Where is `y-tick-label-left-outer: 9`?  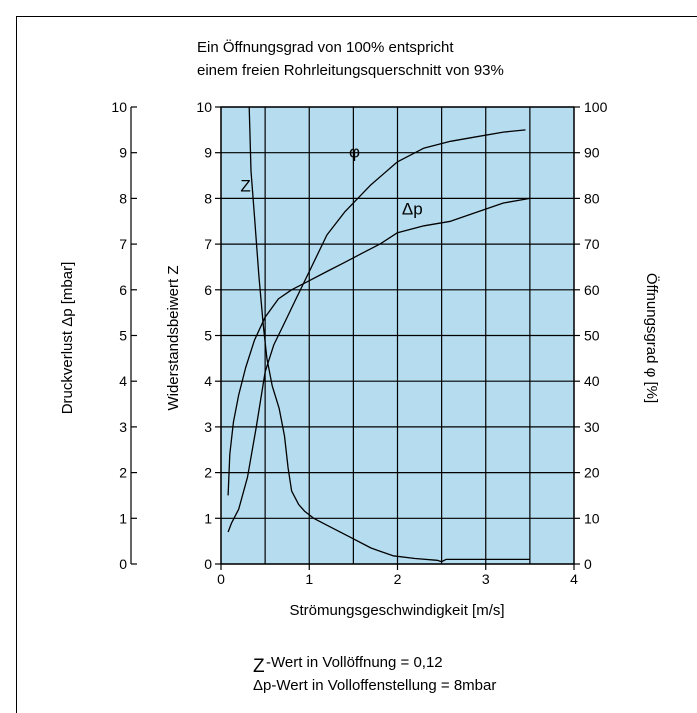 y-tick-label-left-outer: 9 is located at coordinates (123, 153).